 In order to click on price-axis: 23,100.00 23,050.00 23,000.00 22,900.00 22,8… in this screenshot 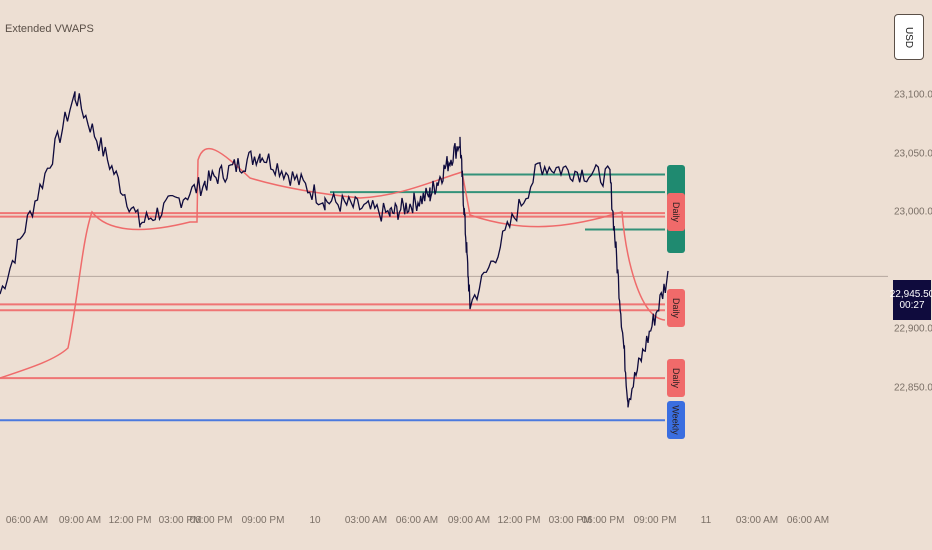, I will do `click(910, 275)`.